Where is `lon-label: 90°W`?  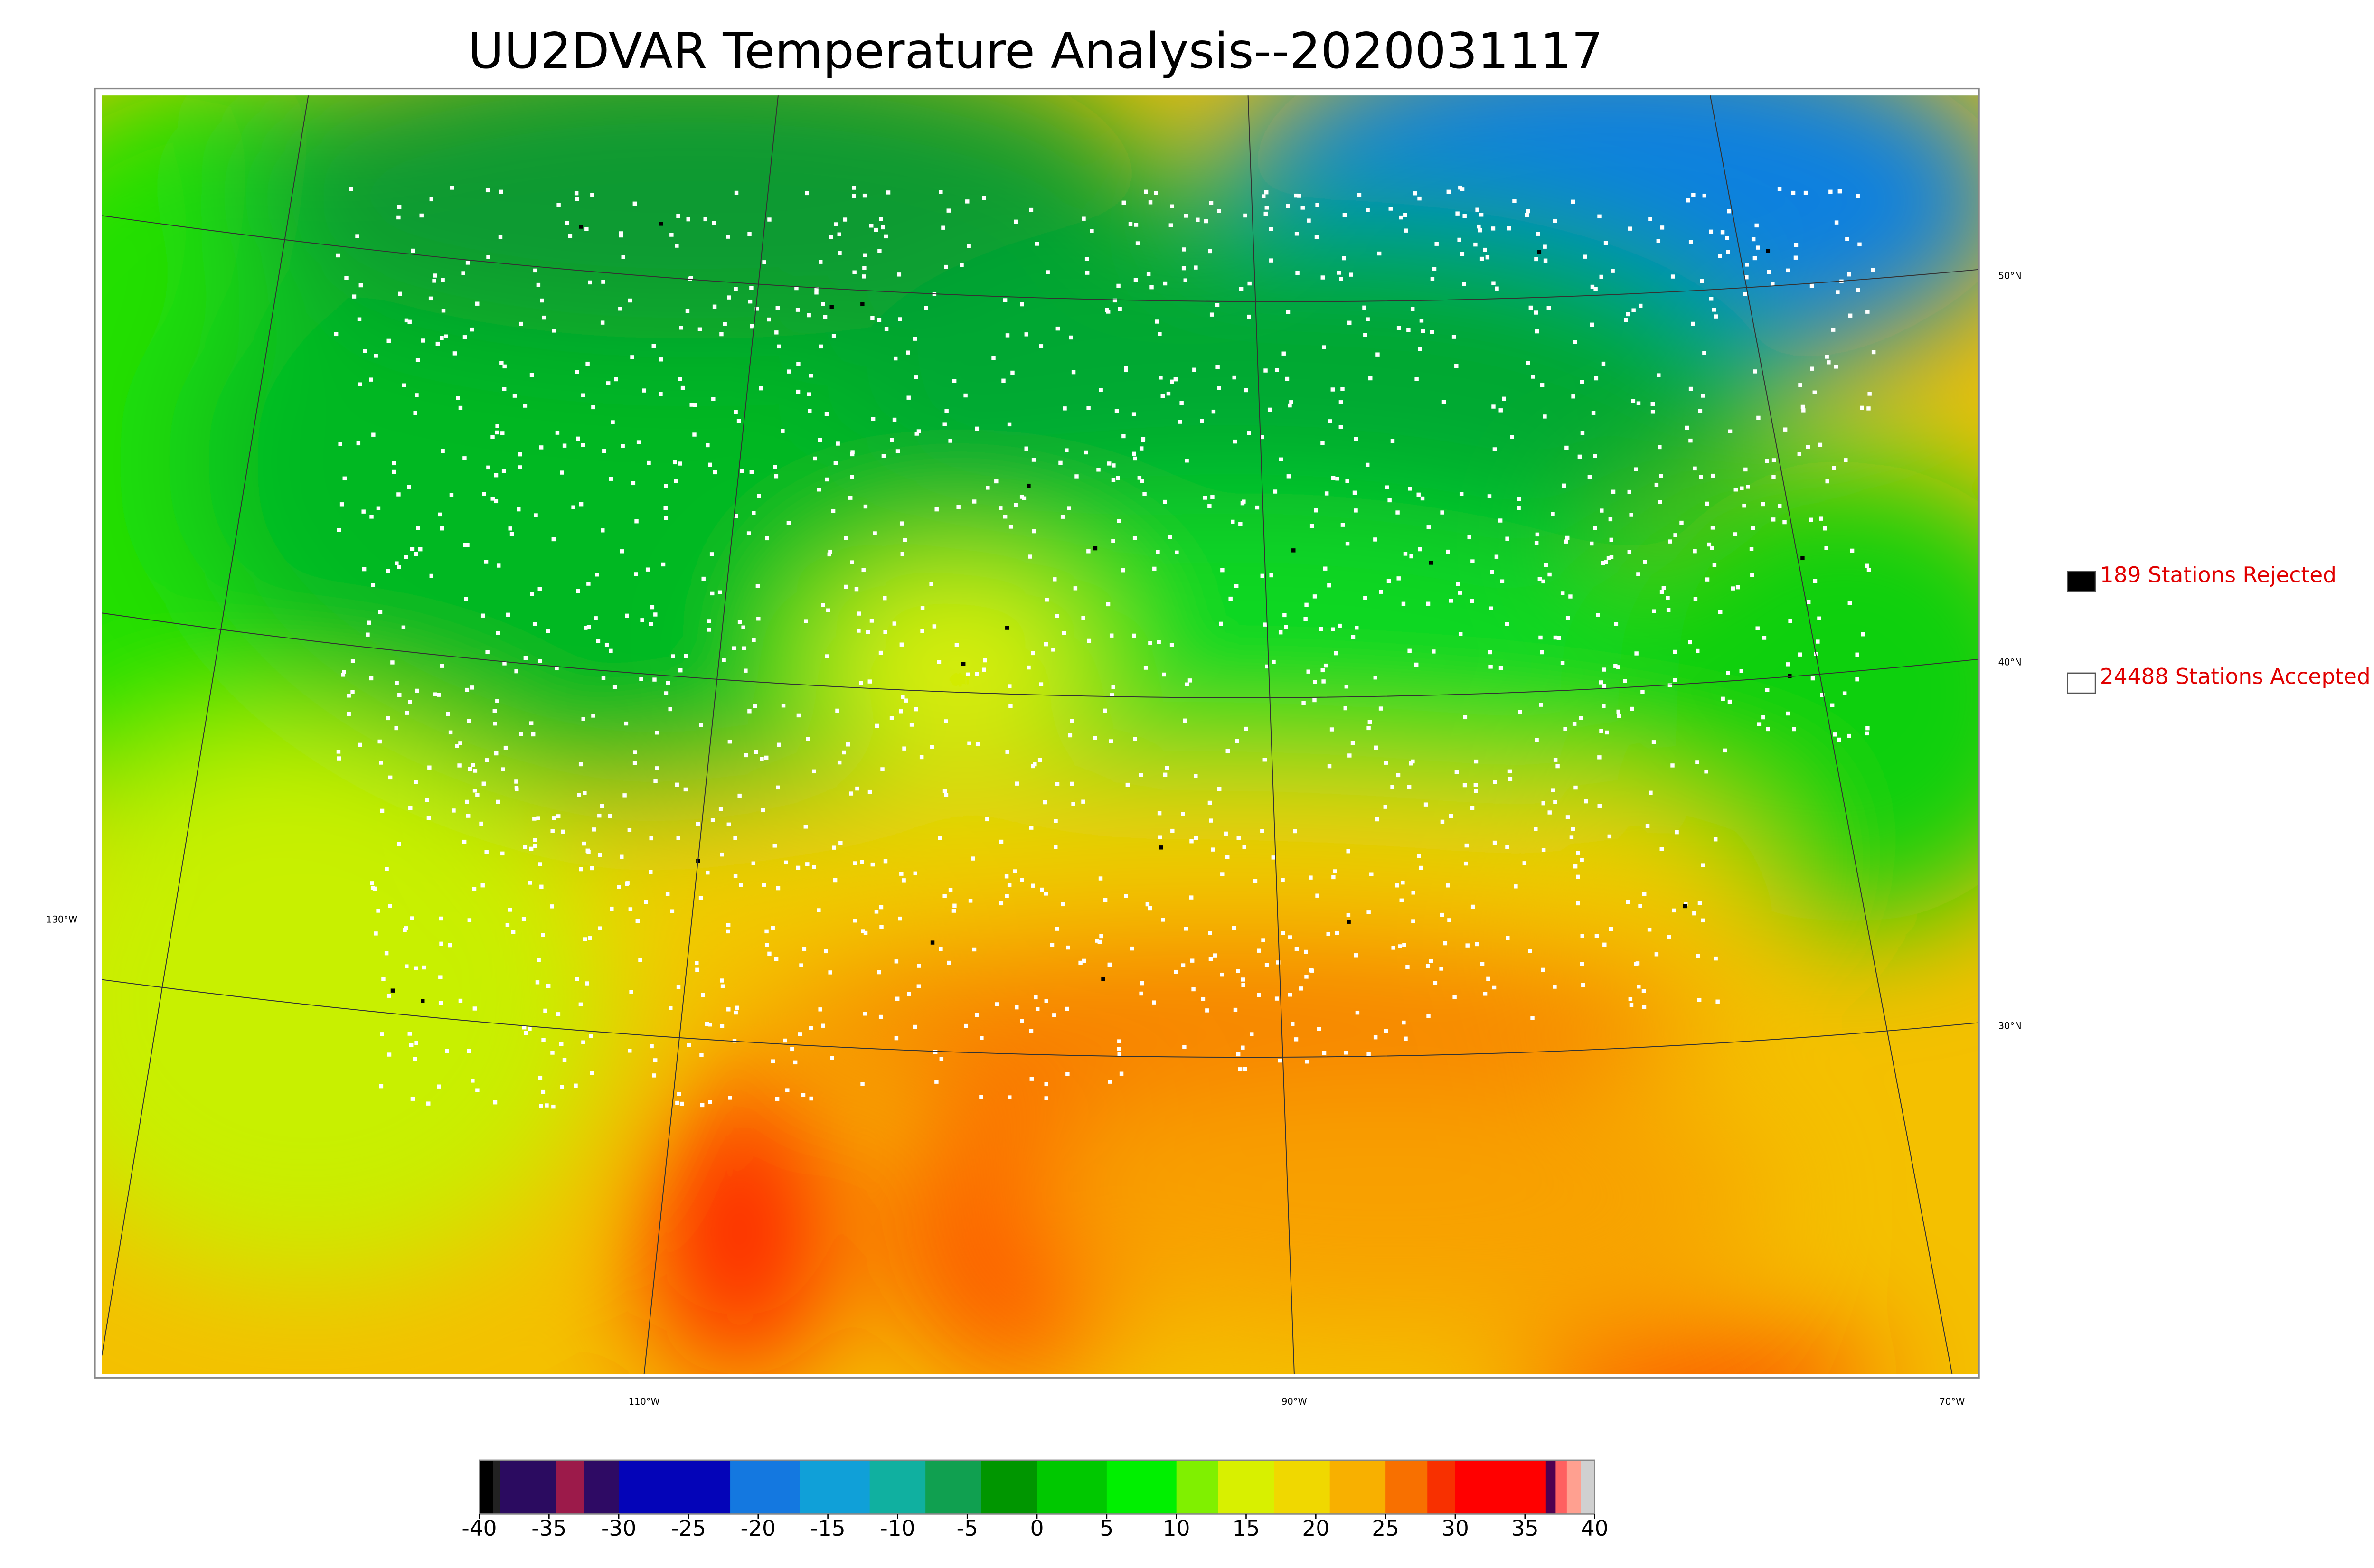 lon-label: 90°W is located at coordinates (1294, 1401).